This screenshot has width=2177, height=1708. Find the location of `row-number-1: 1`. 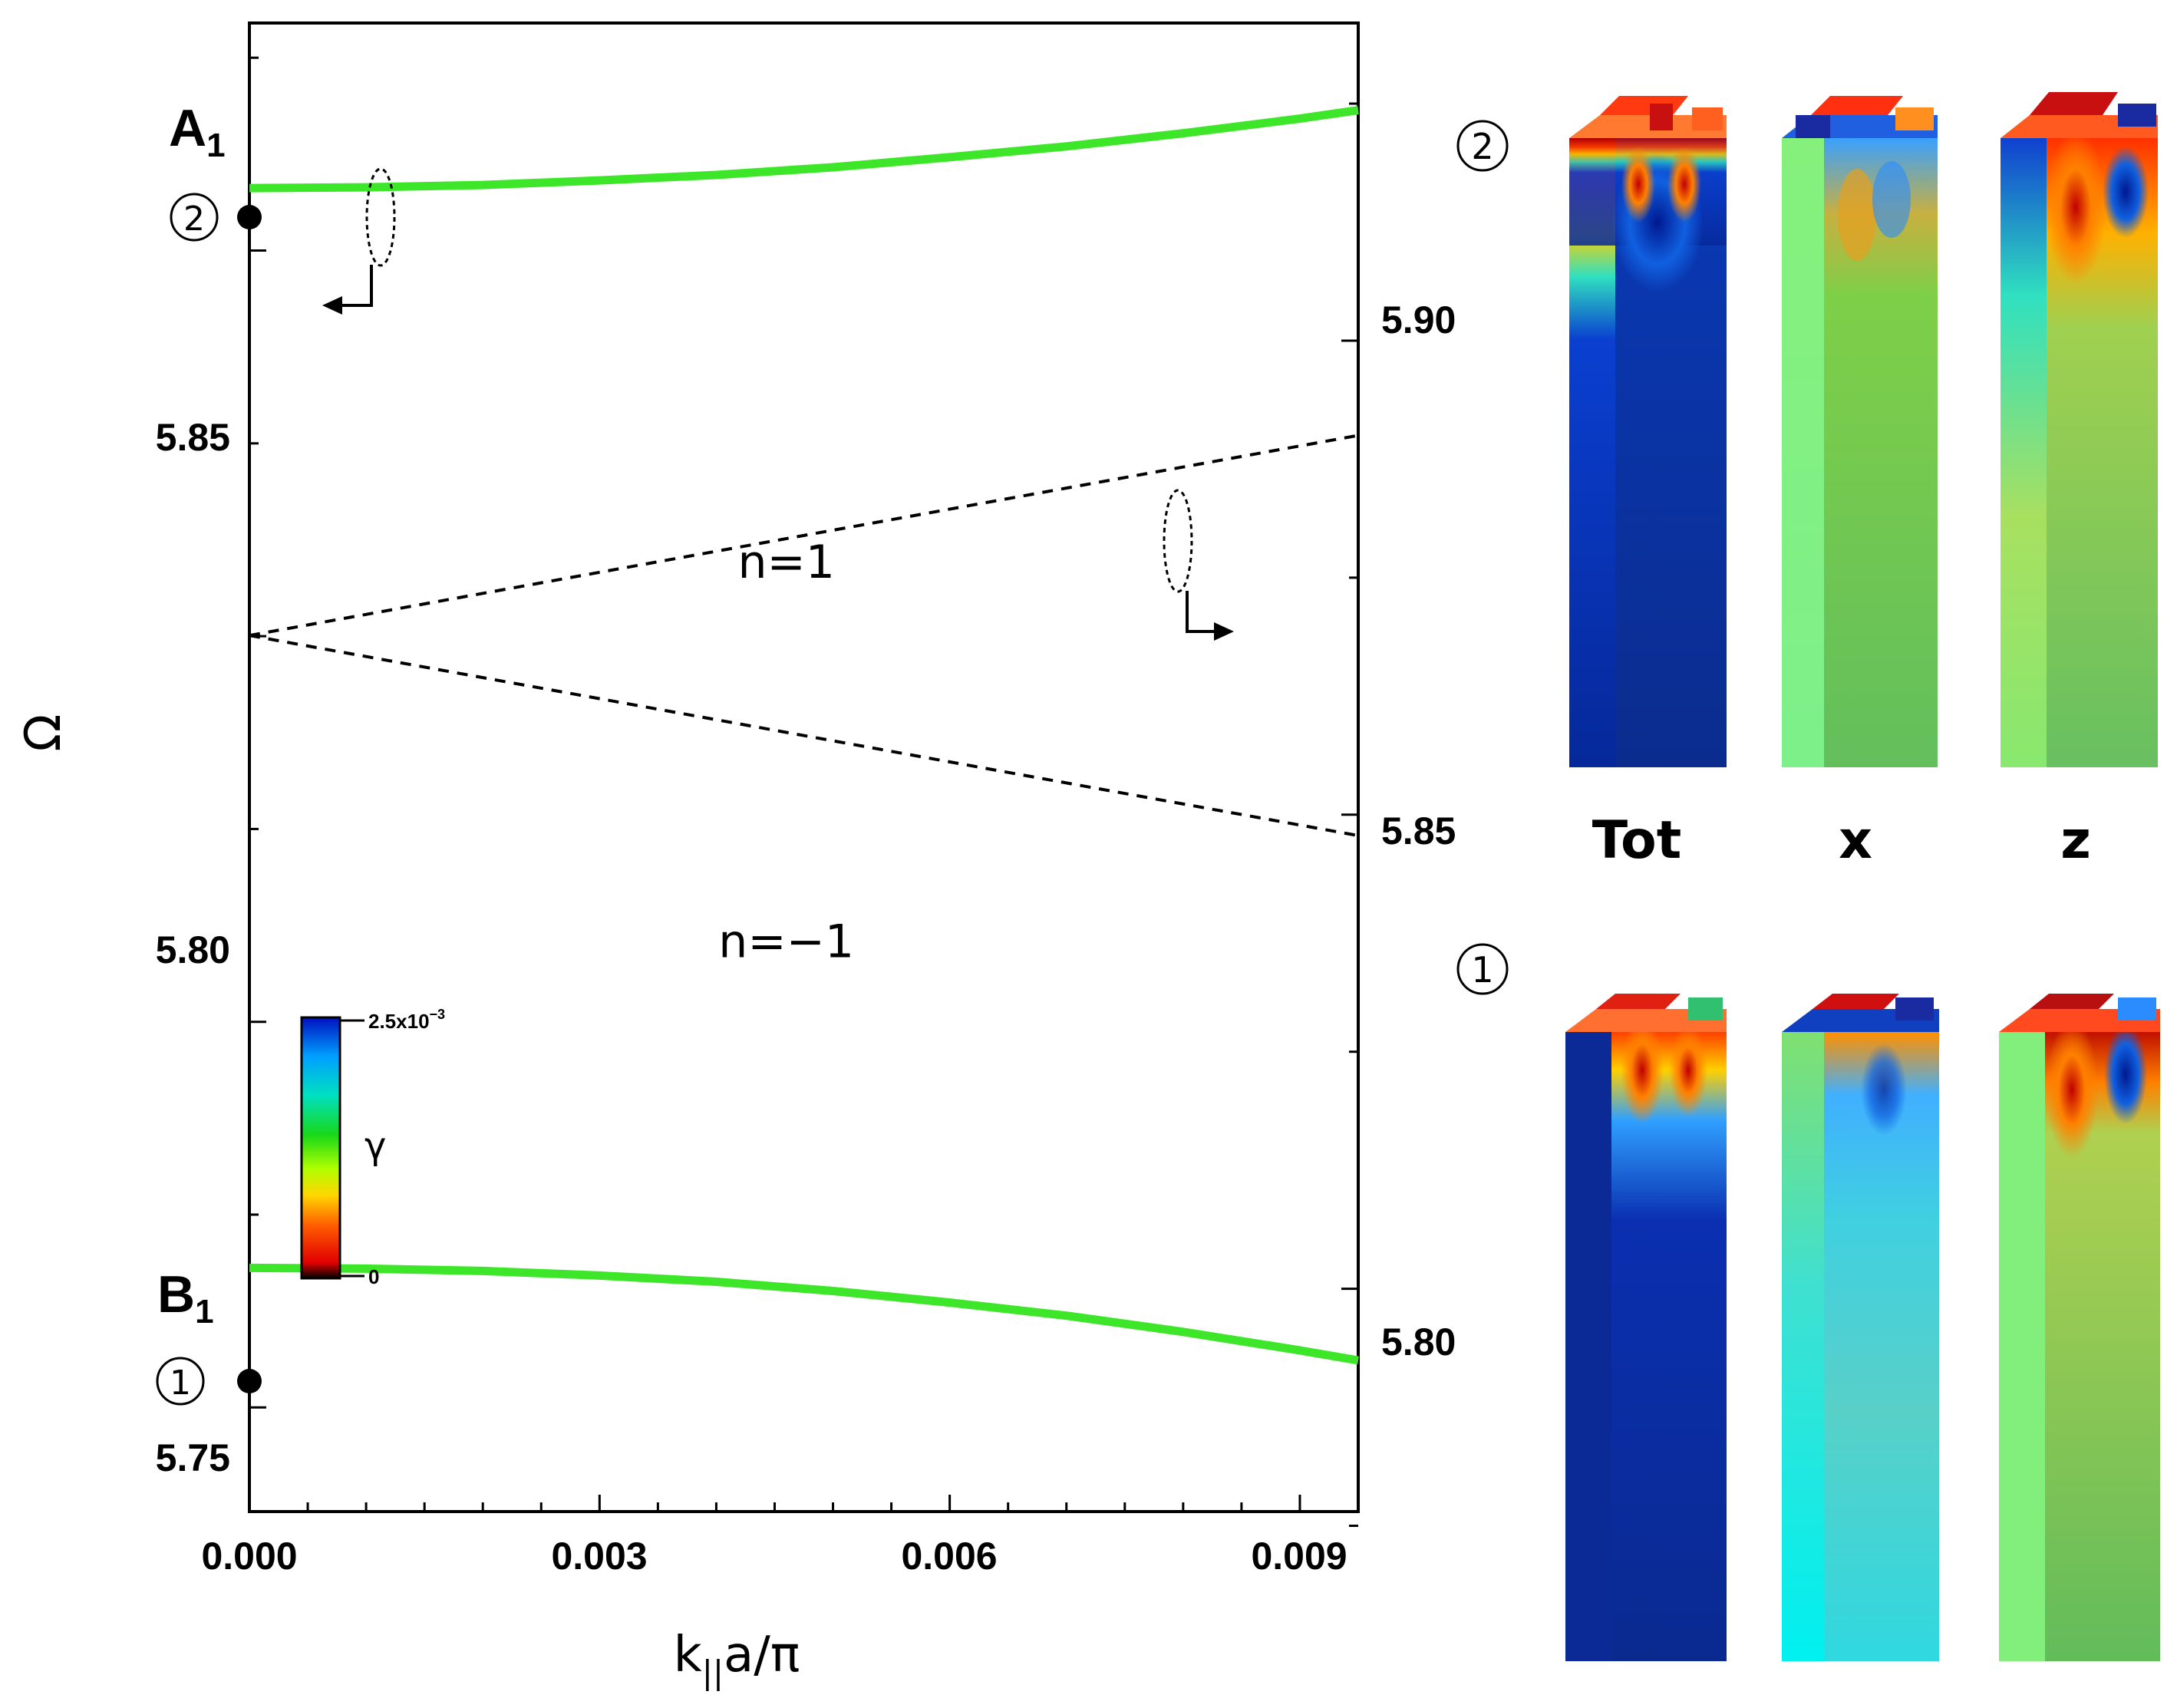

row-number-1: 1 is located at coordinates (1482, 970).